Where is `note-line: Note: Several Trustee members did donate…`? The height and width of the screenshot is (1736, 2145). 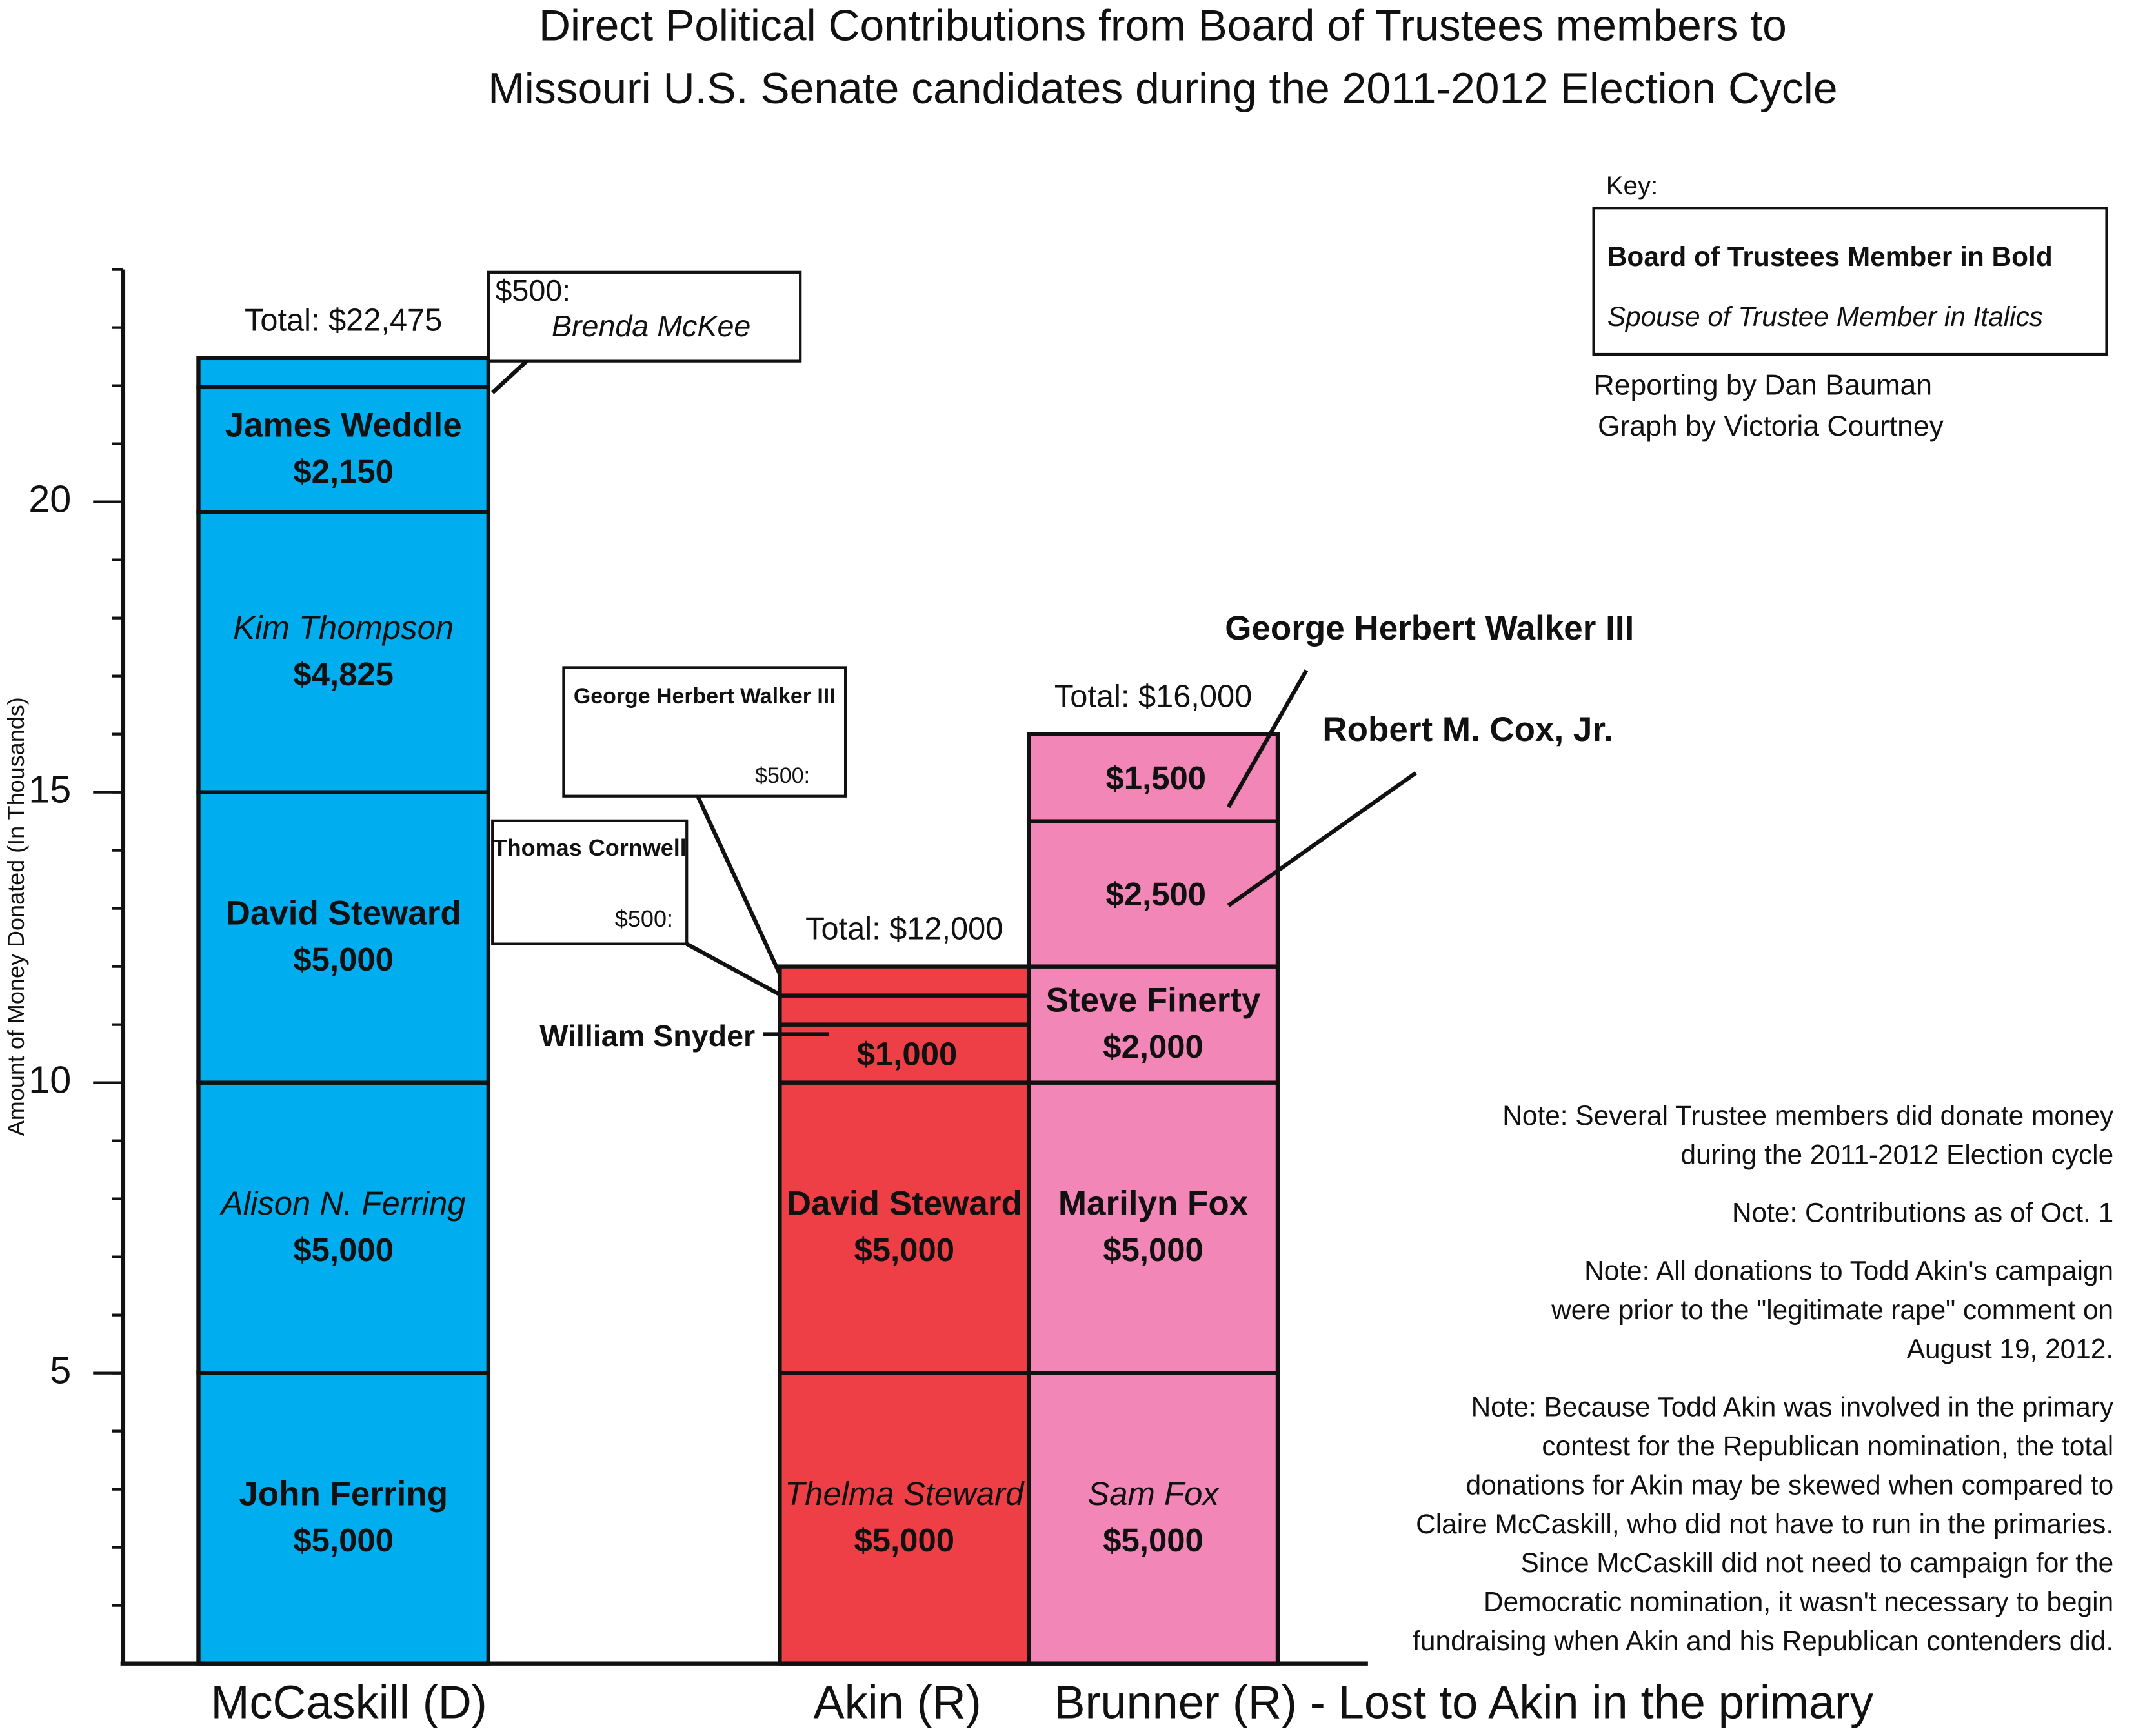
note-line: Note: Several Trustee members did donate… is located at coordinates (1808, 1115).